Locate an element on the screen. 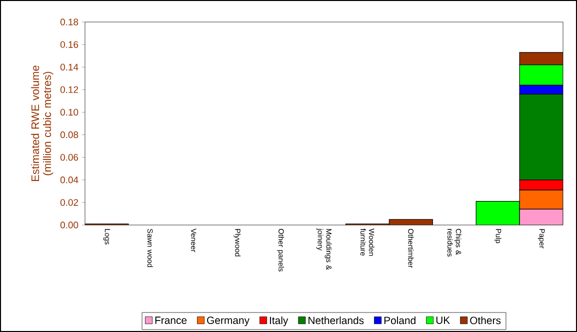  y-tick-label: 0.16 is located at coordinates (69, 44).